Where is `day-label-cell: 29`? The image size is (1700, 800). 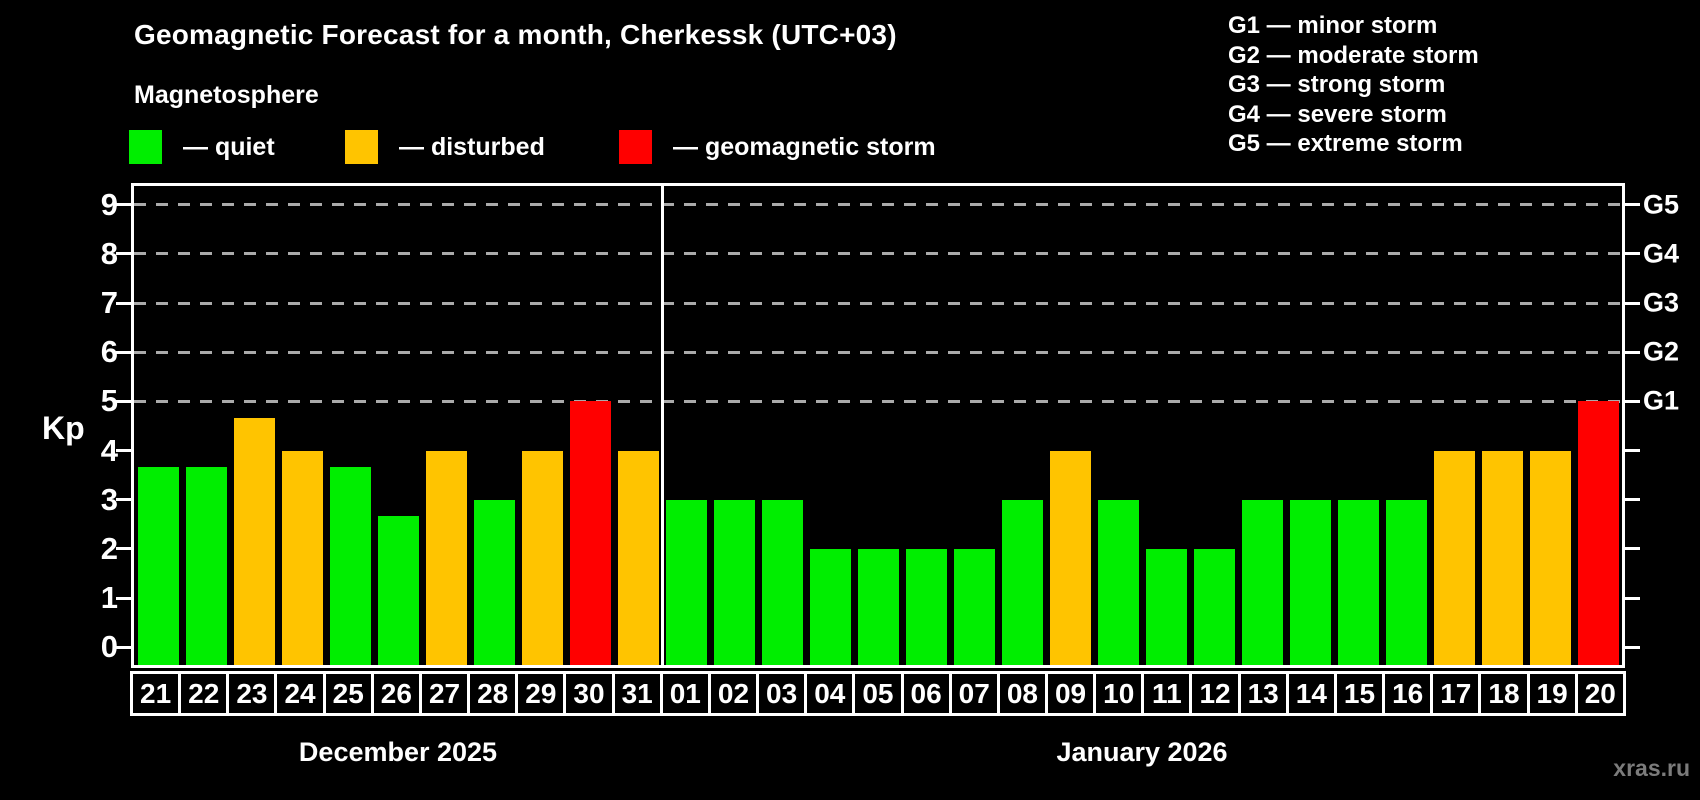
day-label-cell: 29 is located at coordinates (541, 693).